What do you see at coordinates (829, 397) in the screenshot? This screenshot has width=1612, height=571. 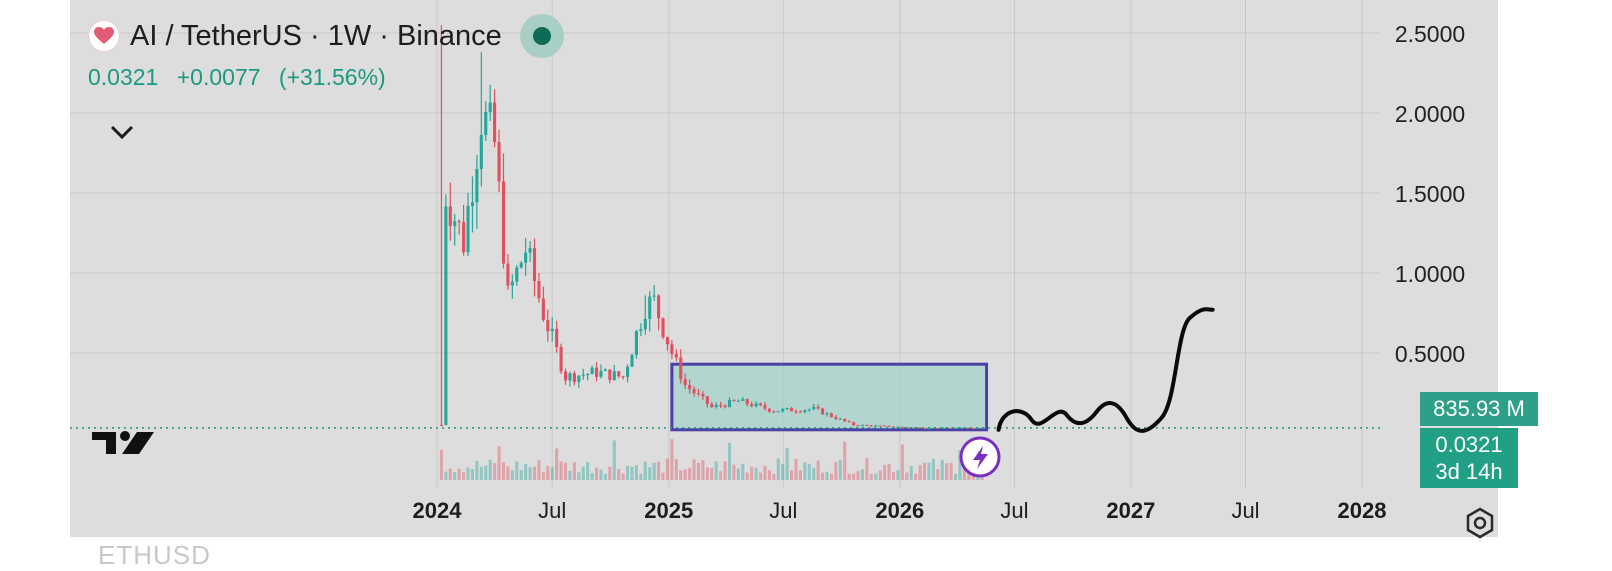 I see `range-box` at bounding box center [829, 397].